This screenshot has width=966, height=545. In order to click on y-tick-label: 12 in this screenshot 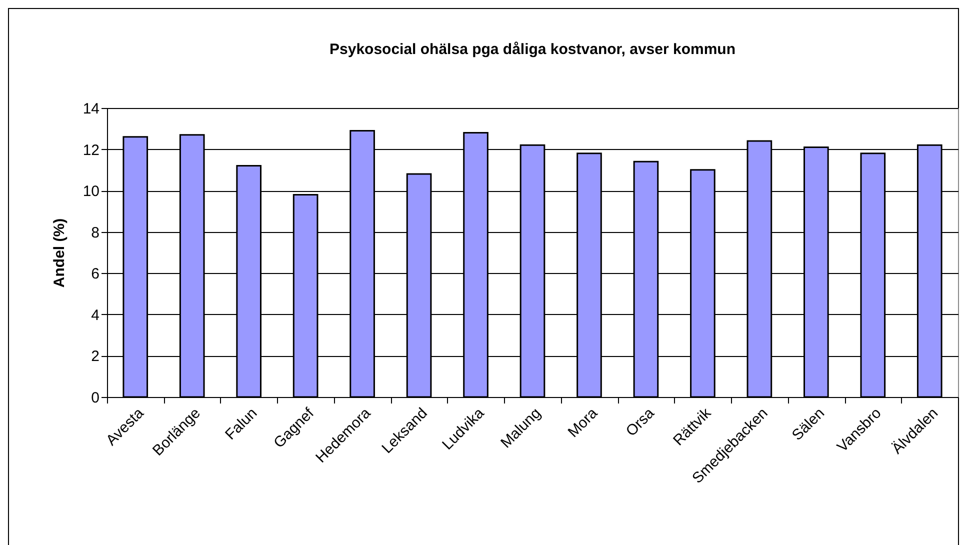, I will do `click(91, 150)`.